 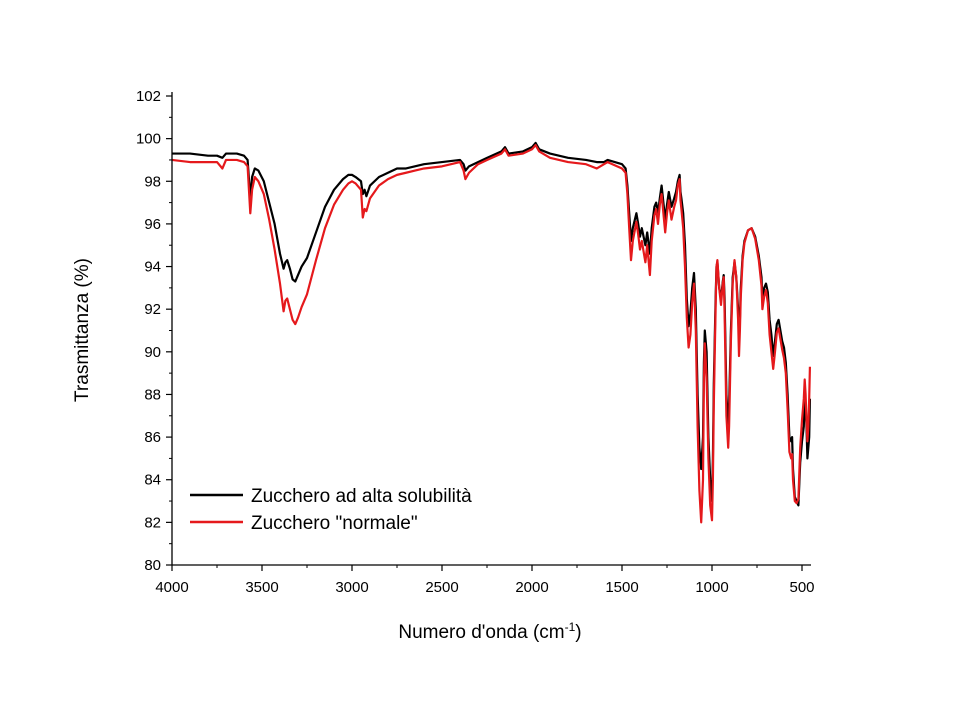 I want to click on x-axis-title-suffix: ), so click(x=578, y=632).